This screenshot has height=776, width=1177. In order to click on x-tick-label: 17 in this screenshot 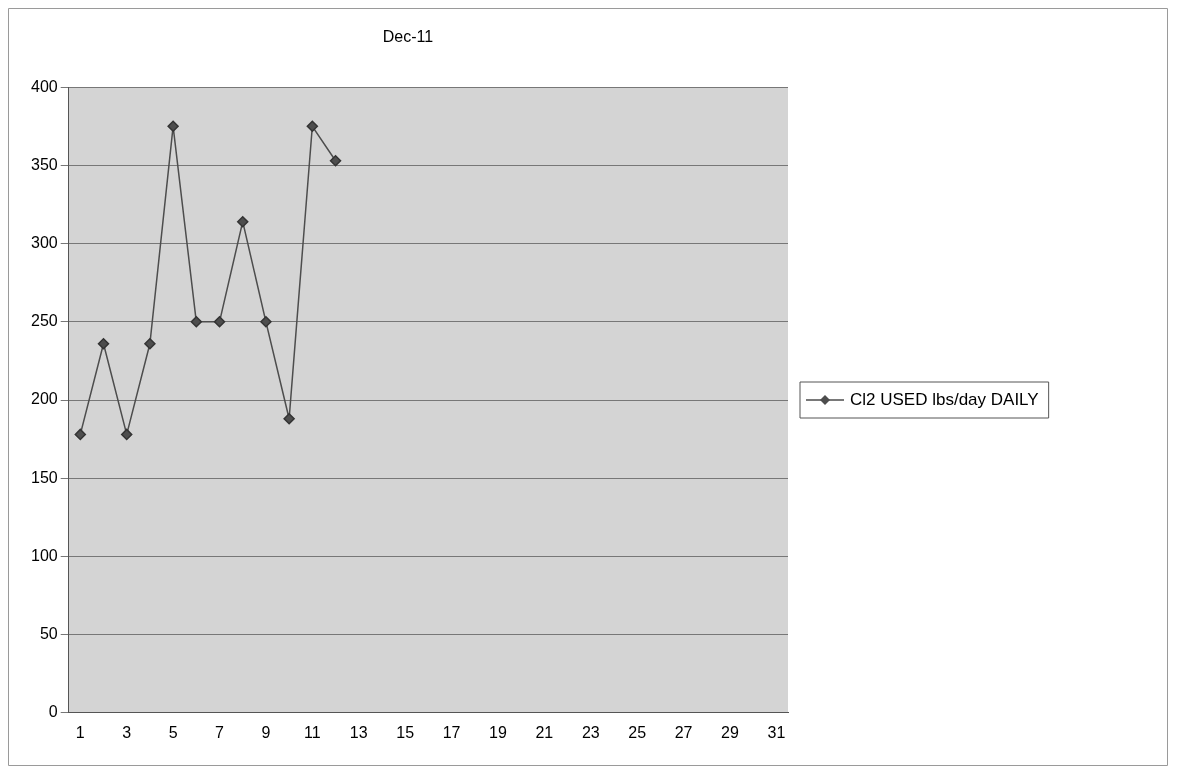, I will do `click(451, 732)`.